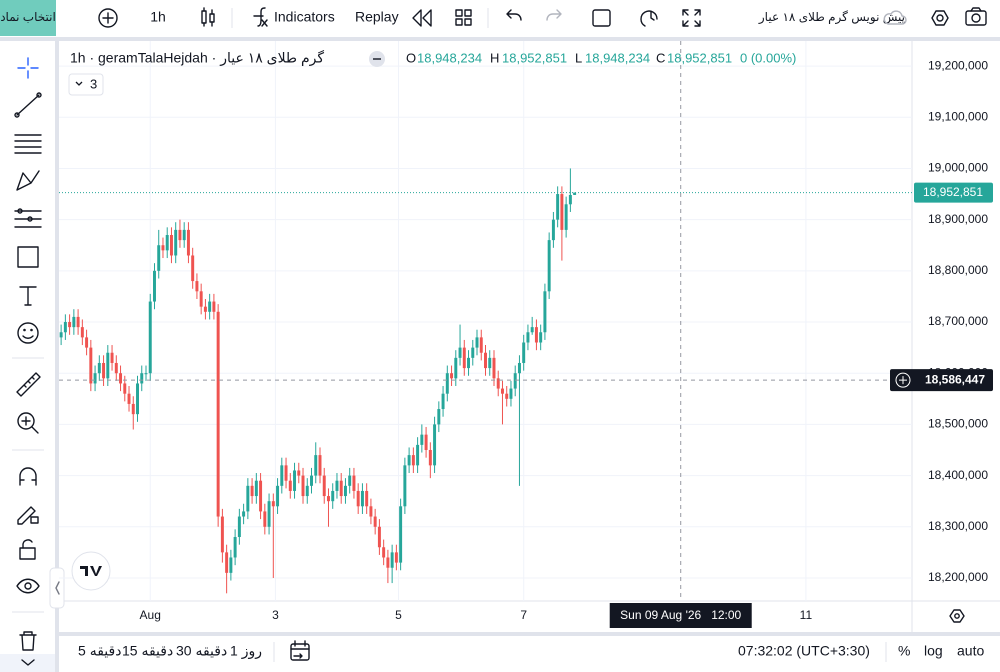 The image size is (1000, 672). I want to click on layouts-icon, so click(463, 17).